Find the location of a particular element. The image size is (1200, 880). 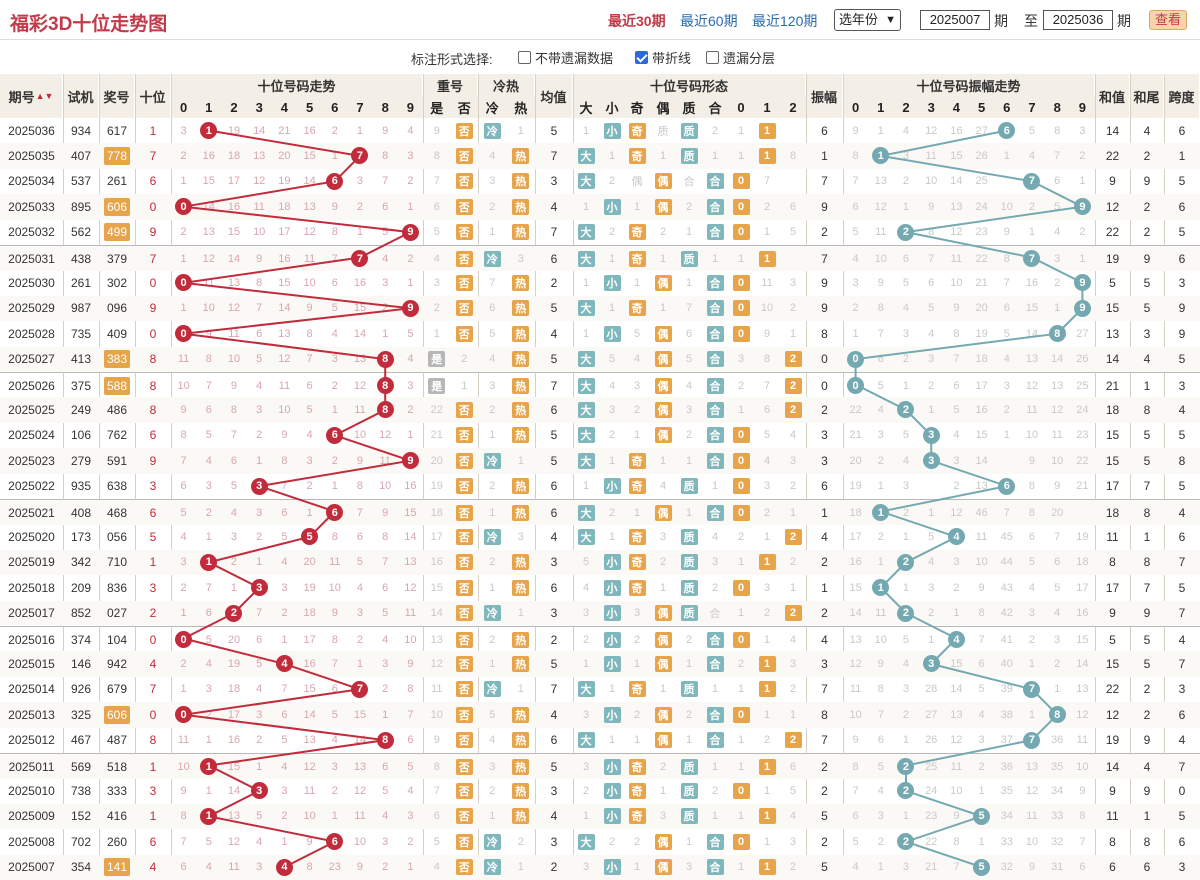

amp-cell: 1 is located at coordinates (824, 512).